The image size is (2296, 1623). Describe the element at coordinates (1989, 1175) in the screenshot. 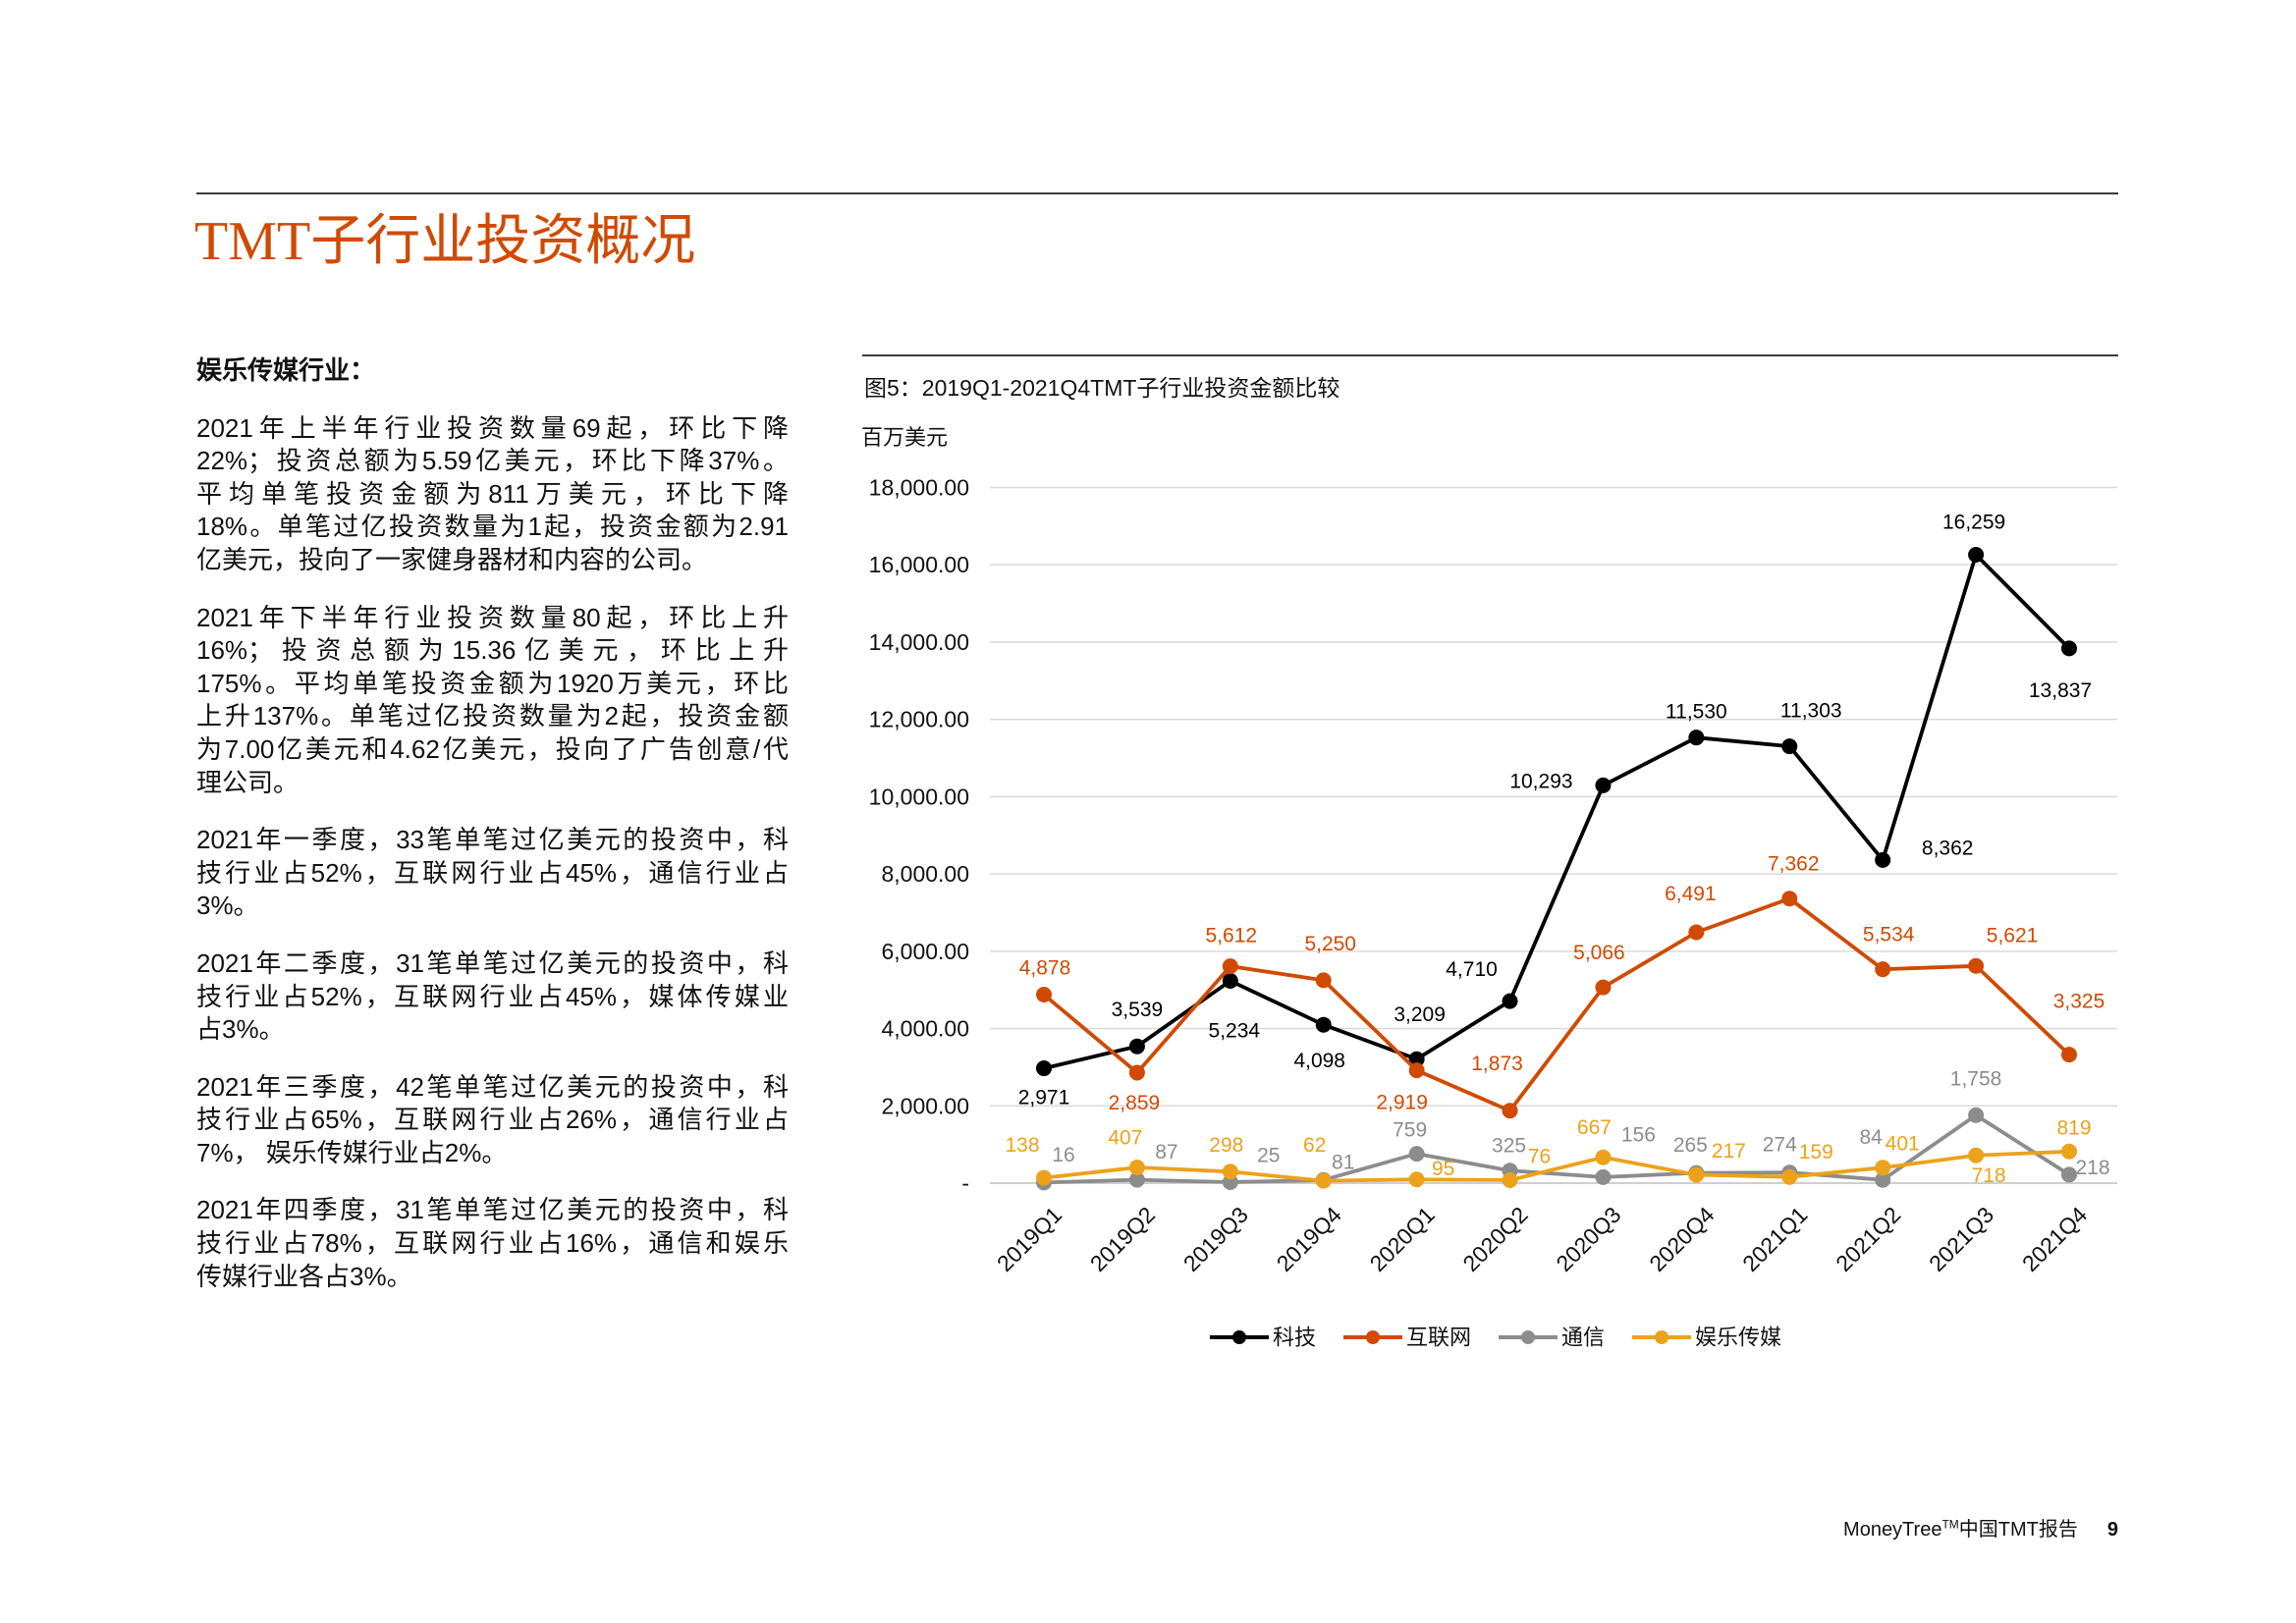

I see `data-label-entertainment-media: 718` at that location.